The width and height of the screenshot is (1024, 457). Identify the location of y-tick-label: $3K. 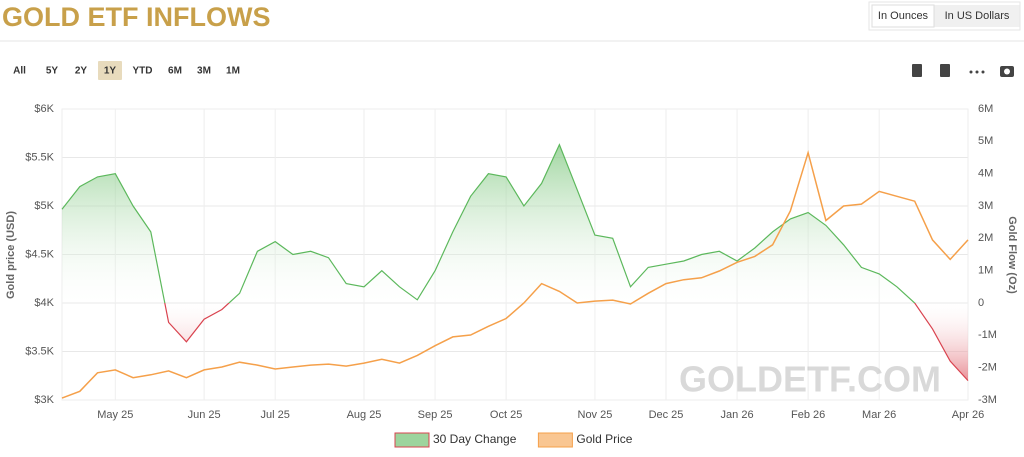
(44, 400).